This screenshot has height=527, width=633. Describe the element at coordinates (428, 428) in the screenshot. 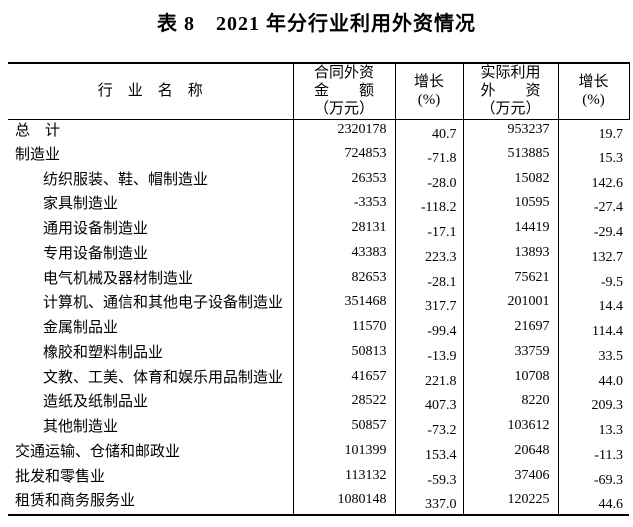

I see `contracted-growth-cell: -73.2` at that location.